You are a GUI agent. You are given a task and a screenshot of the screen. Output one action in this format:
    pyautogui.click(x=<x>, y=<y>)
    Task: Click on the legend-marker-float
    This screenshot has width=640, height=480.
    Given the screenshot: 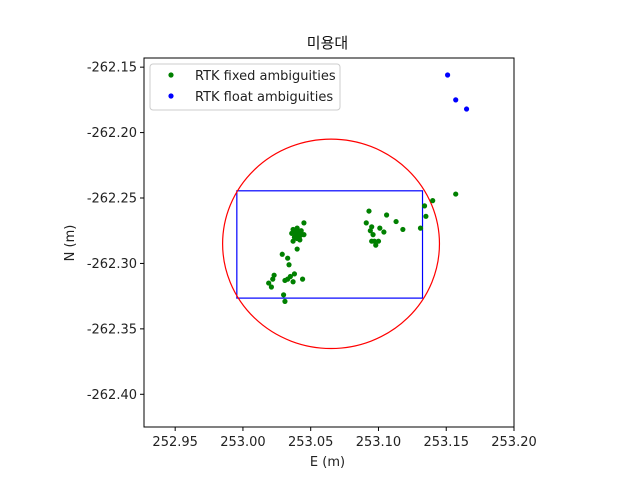 What is the action you would take?
    pyautogui.click(x=171, y=96)
    